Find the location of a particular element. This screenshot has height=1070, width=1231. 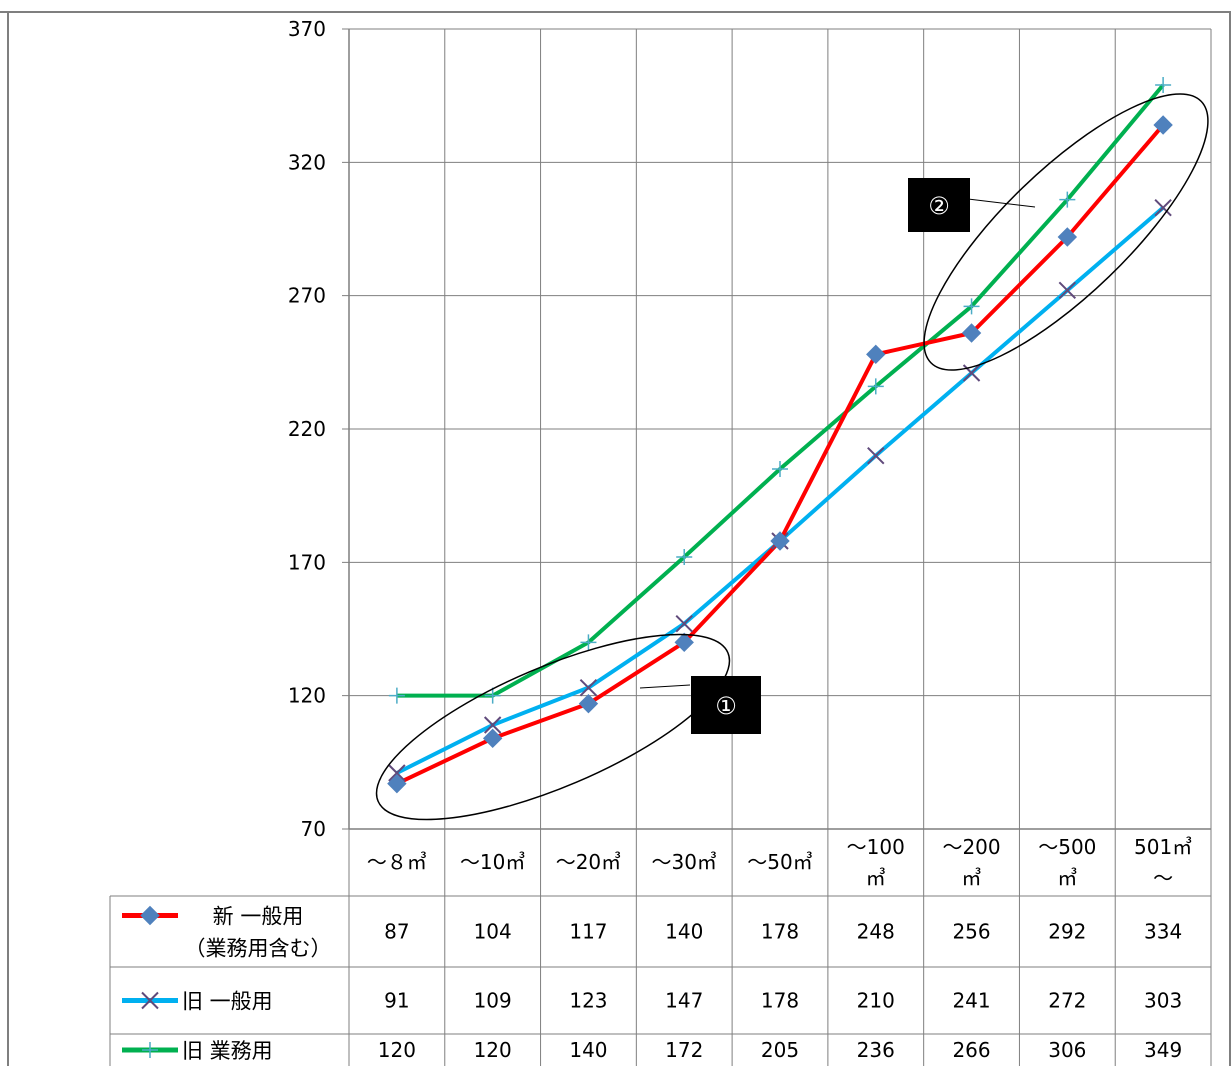

x-tick-label: ～200 ㎥ is located at coordinates (971, 862).